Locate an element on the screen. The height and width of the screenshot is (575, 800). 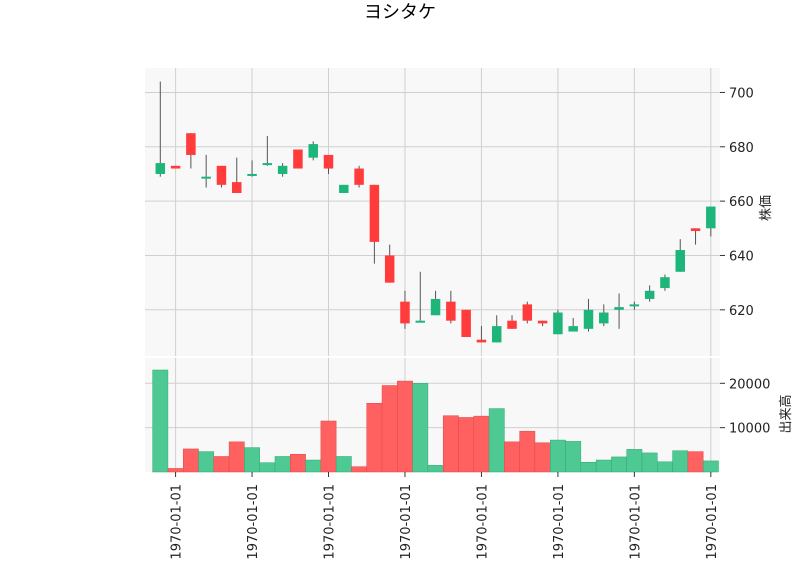
chart-title: ヨシタケ is located at coordinates (400, 12).